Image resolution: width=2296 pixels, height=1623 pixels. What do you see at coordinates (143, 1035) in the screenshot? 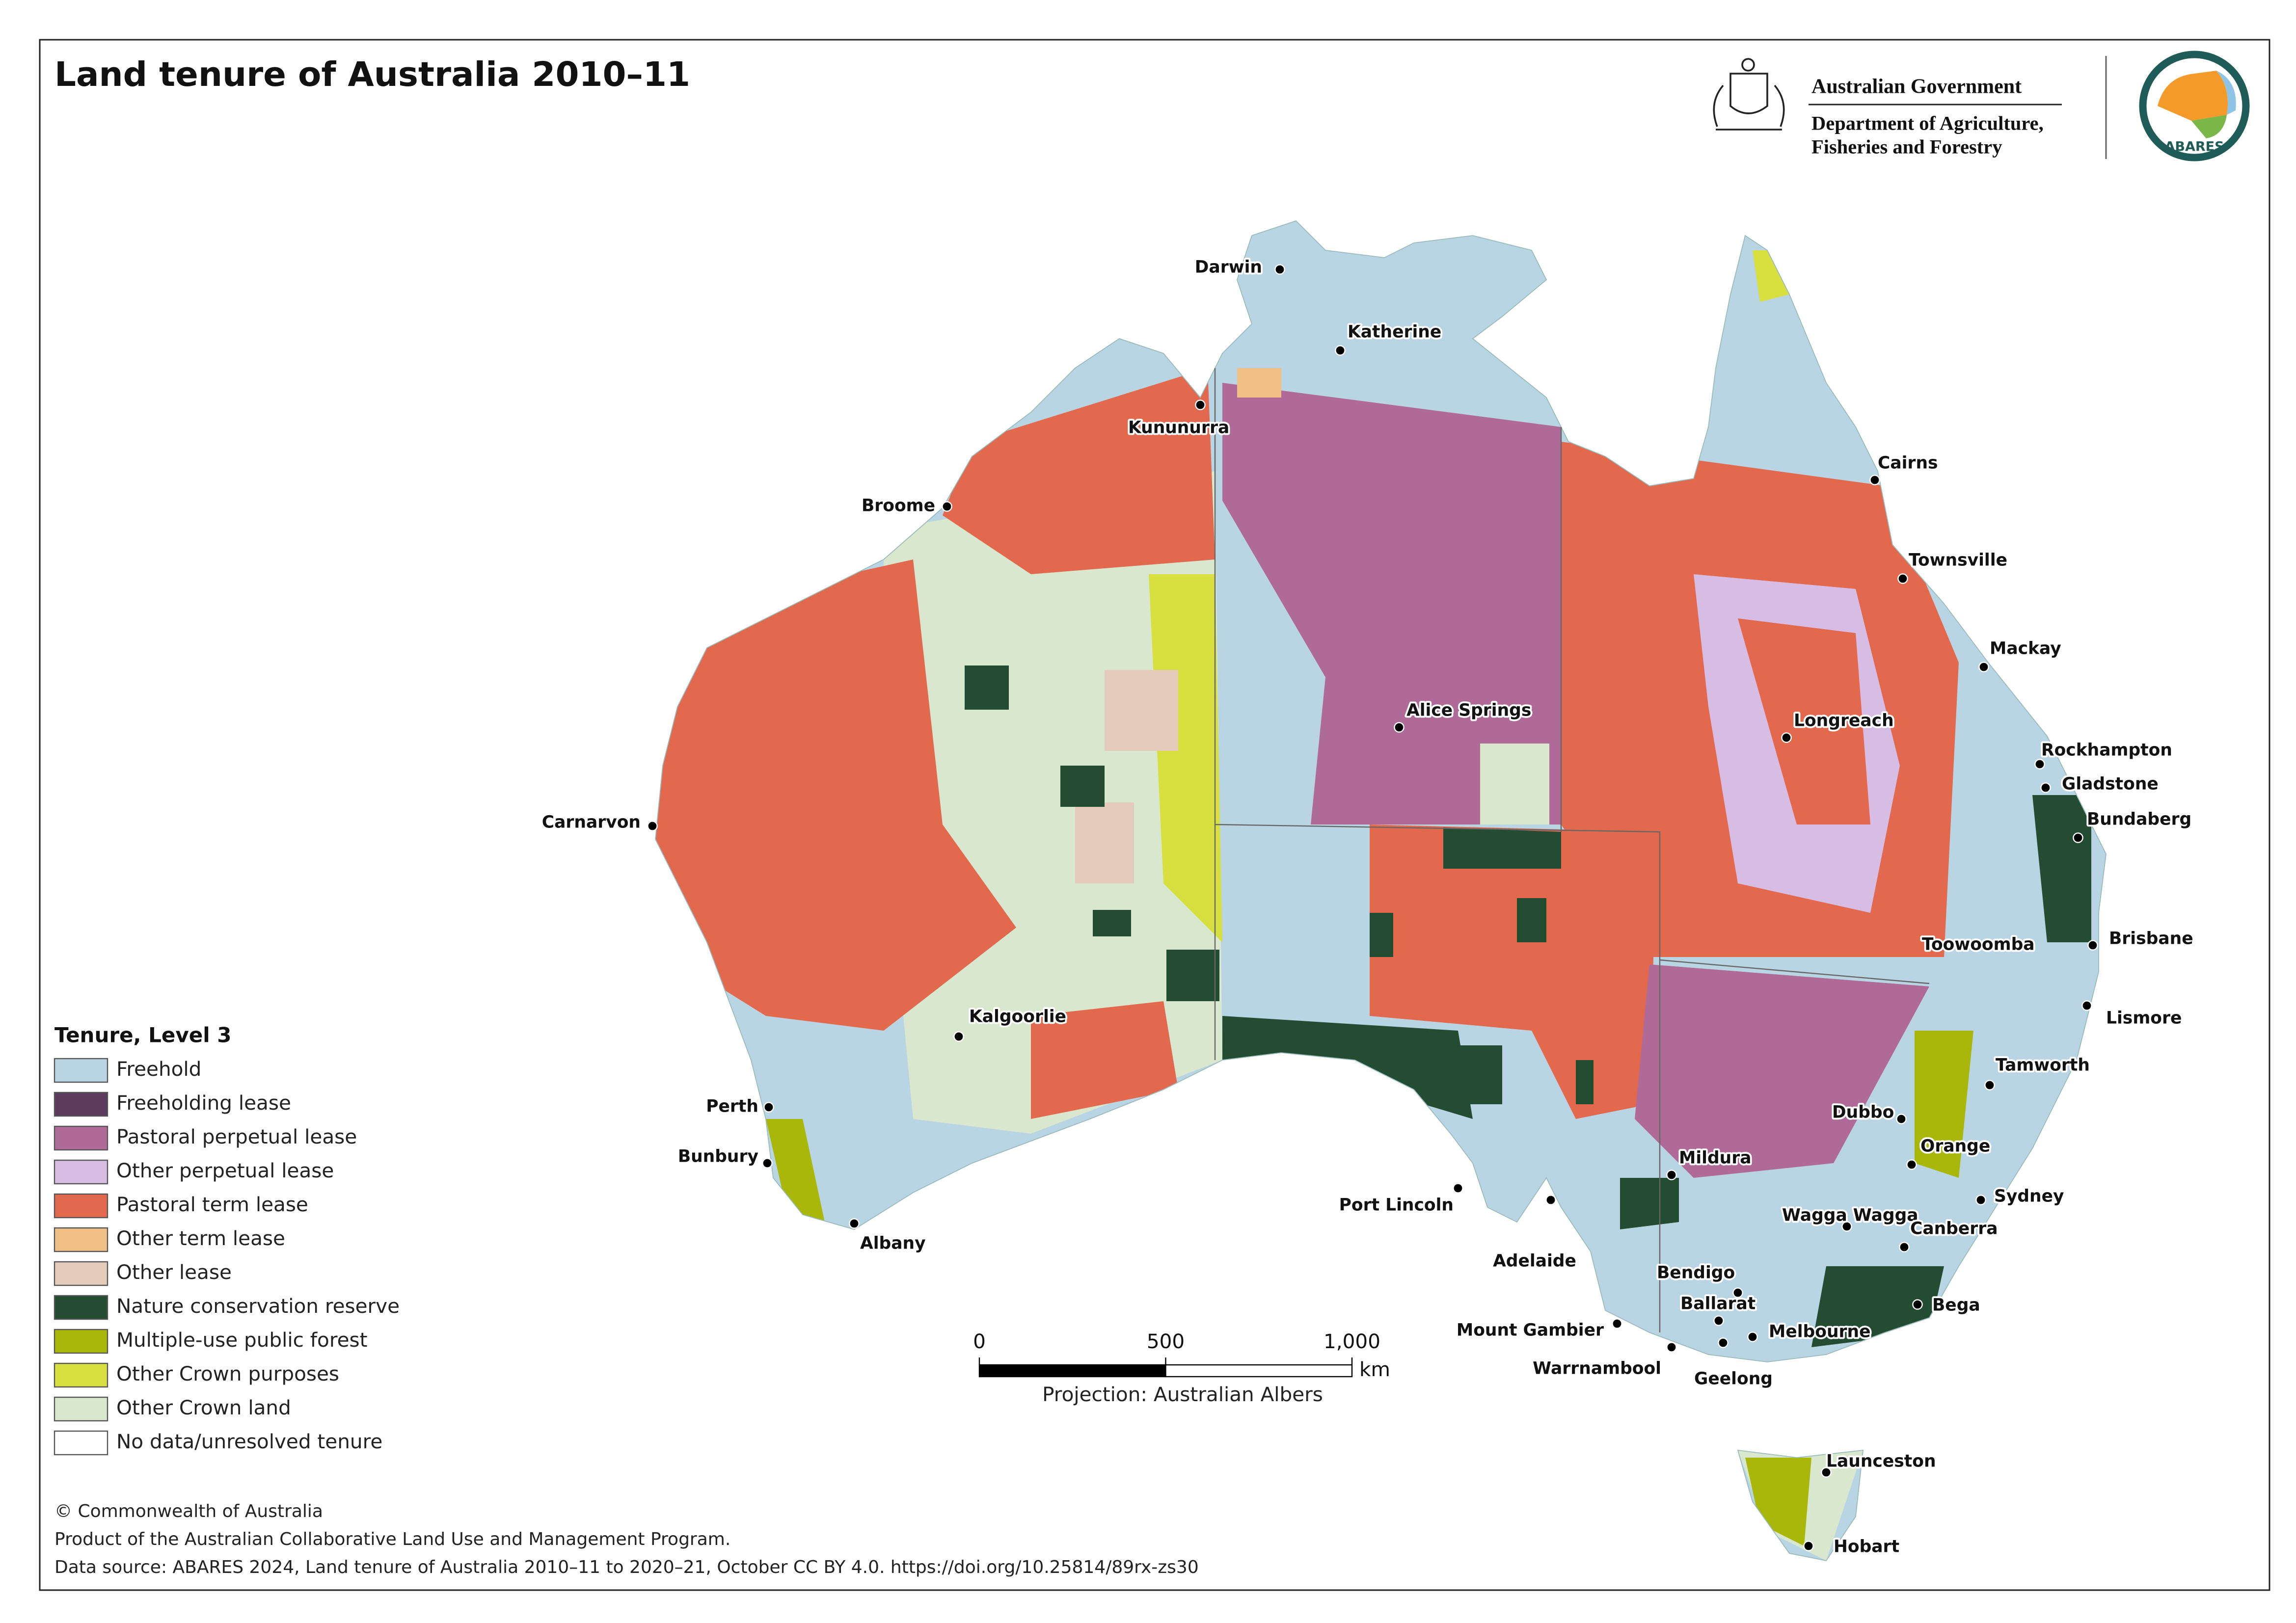
I see `legend-title: Tenure, Level 3` at bounding box center [143, 1035].